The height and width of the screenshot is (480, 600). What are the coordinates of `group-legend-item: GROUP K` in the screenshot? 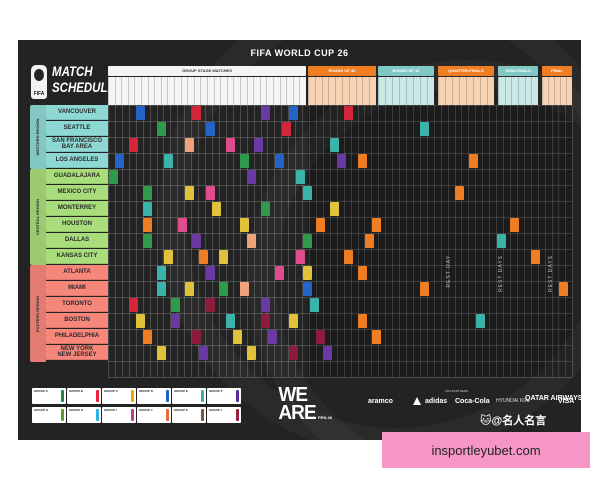 It's located at (189, 415).